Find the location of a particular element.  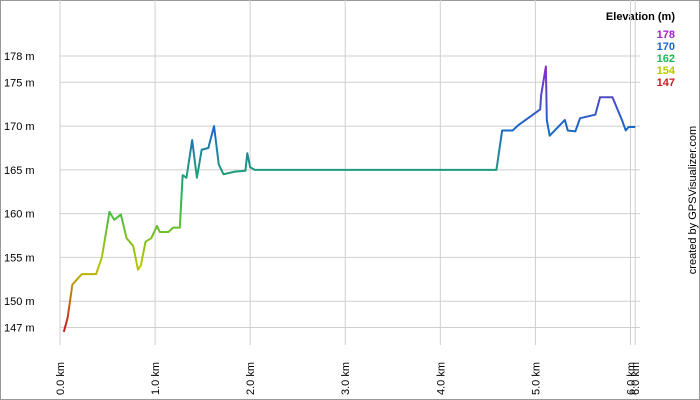

y-tick-label: 170 m is located at coordinates (19, 127).